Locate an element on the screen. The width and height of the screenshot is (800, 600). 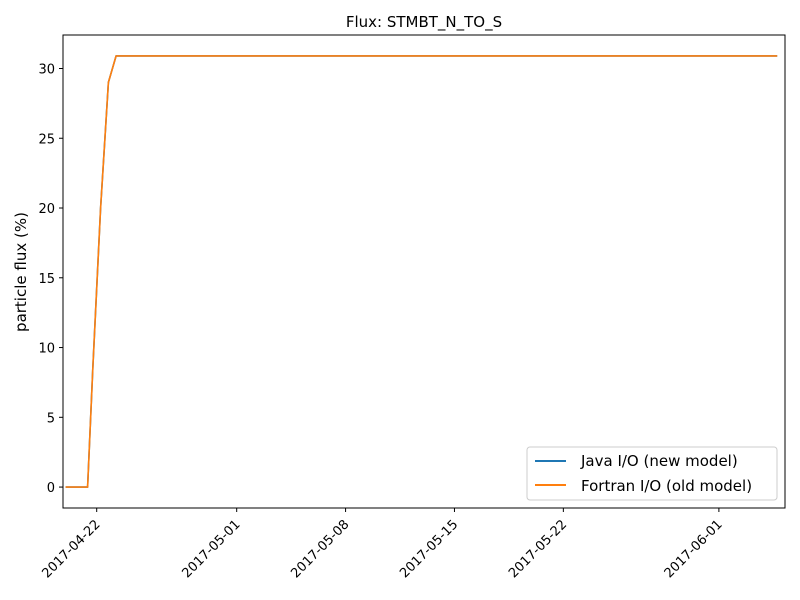
y-tick-label: 20 is located at coordinates (46, 209).